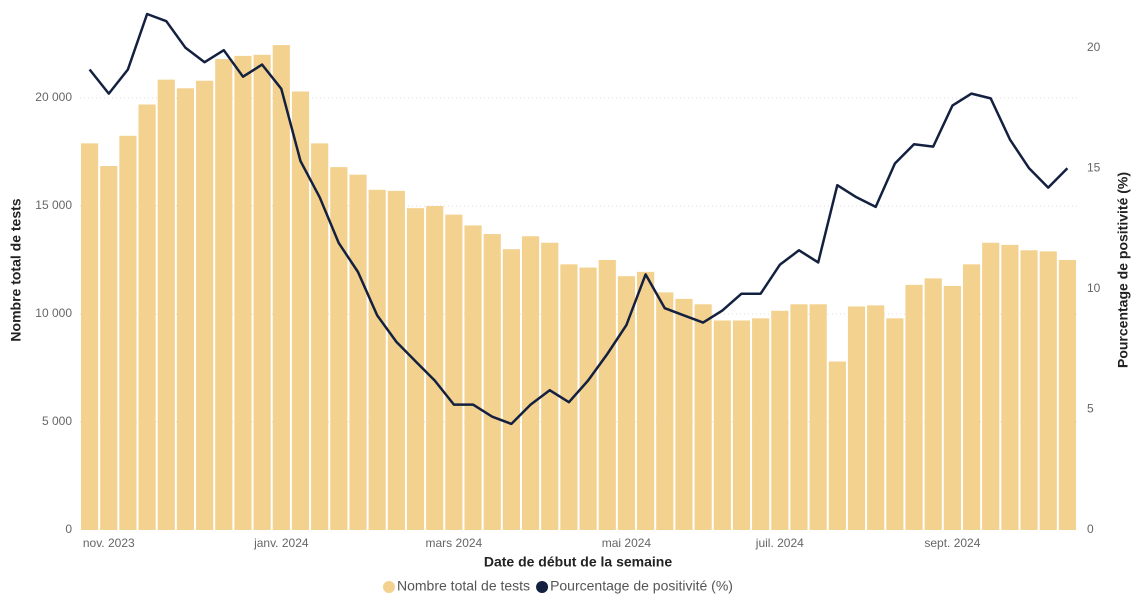 The image size is (1137, 596). Describe the element at coordinates (68, 529) in the screenshot. I see `y-tick-label: 0` at that location.